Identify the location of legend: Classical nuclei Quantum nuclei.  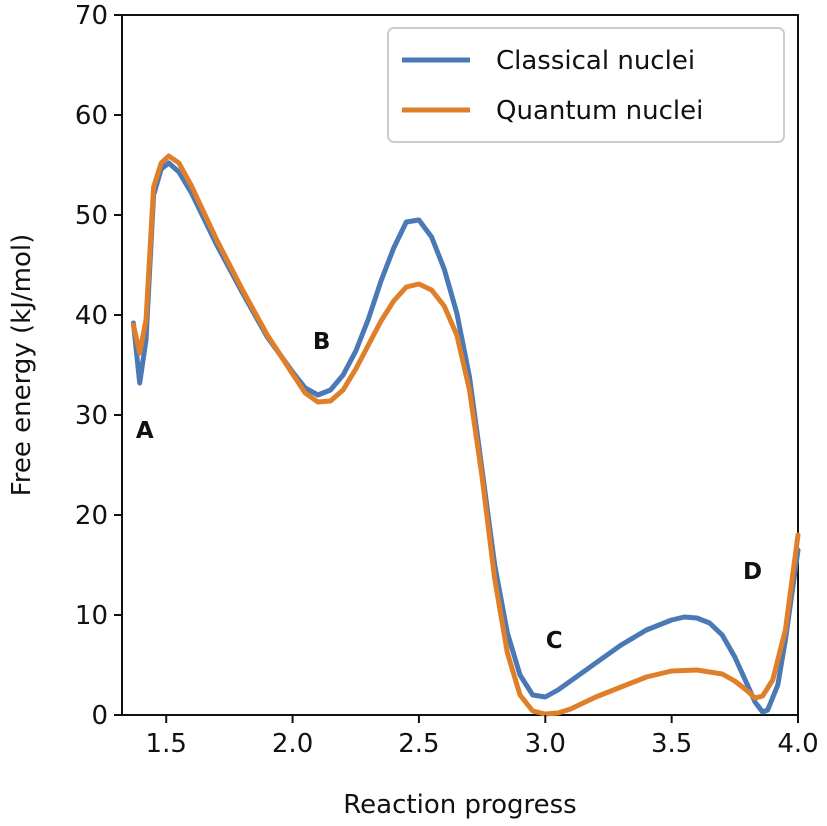
(586, 85).